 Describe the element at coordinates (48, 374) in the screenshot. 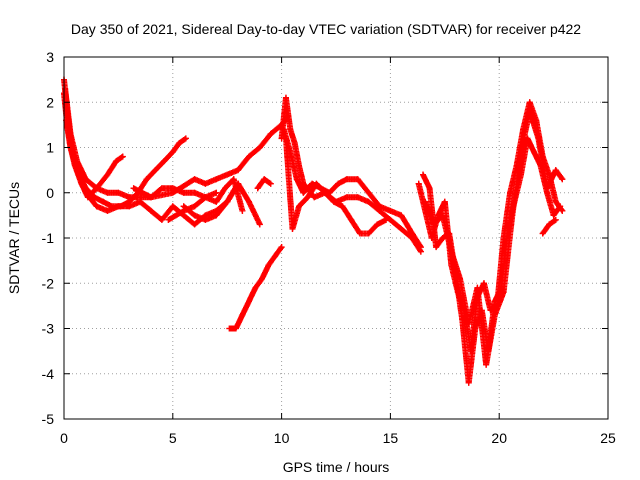

I see `y-tick-label: -4` at that location.